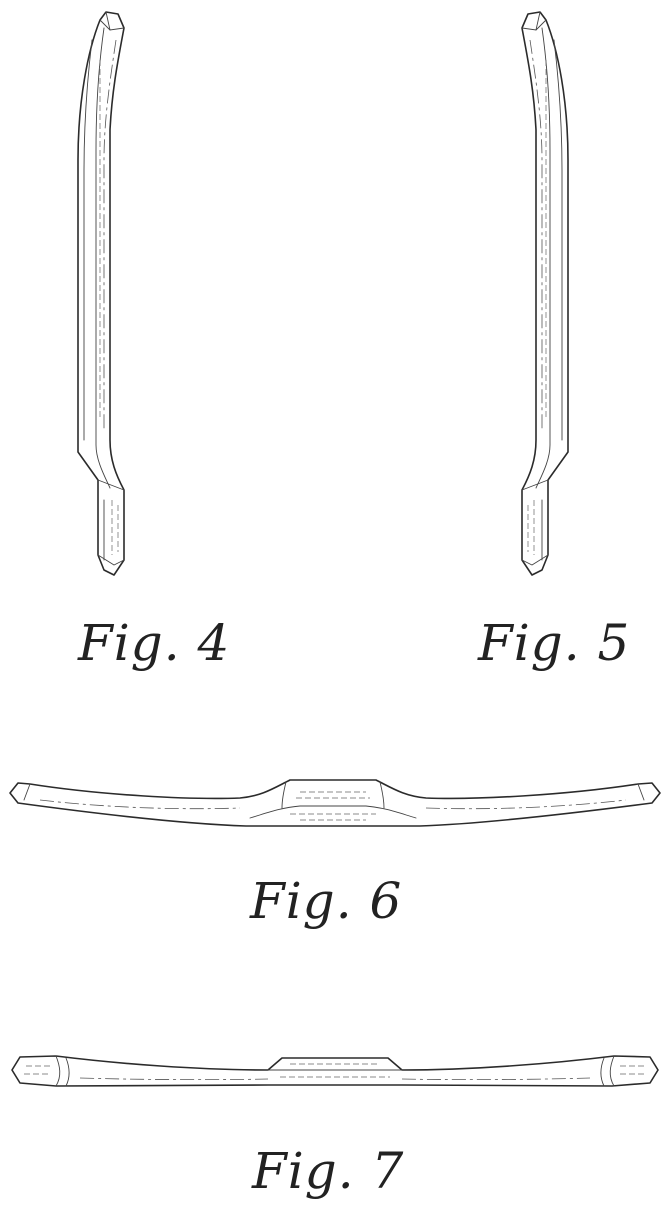  Describe the element at coordinates (335, 803) in the screenshot. I see `fig-6-drawing` at that location.